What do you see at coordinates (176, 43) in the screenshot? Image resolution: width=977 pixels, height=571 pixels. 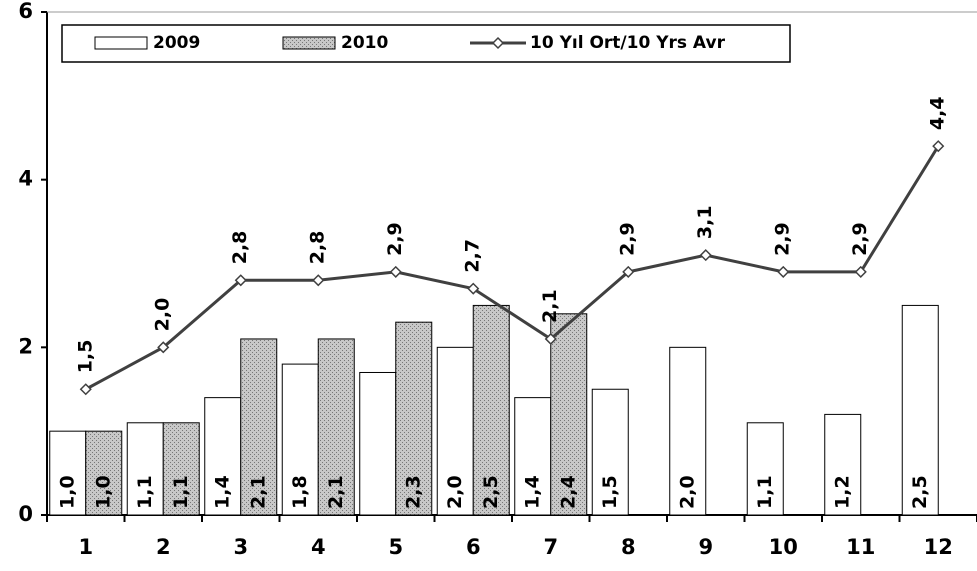 I see `legend-label: 2009` at bounding box center [176, 43].